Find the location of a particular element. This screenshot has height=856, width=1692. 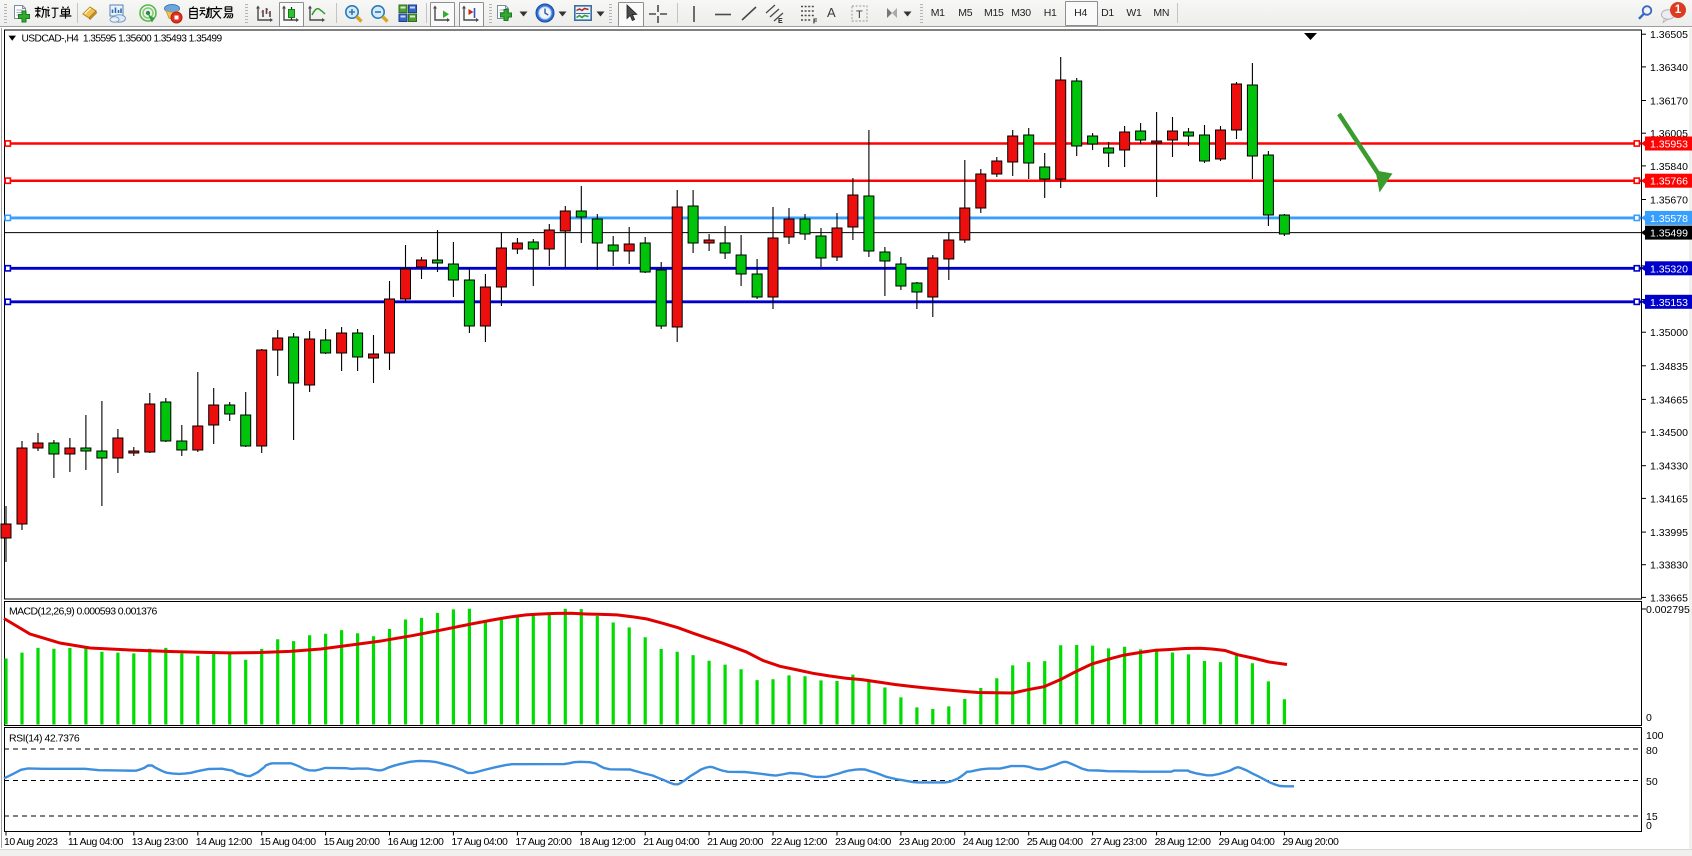

svg-text: 29 Aug 04:00 is located at coordinates (1247, 842).